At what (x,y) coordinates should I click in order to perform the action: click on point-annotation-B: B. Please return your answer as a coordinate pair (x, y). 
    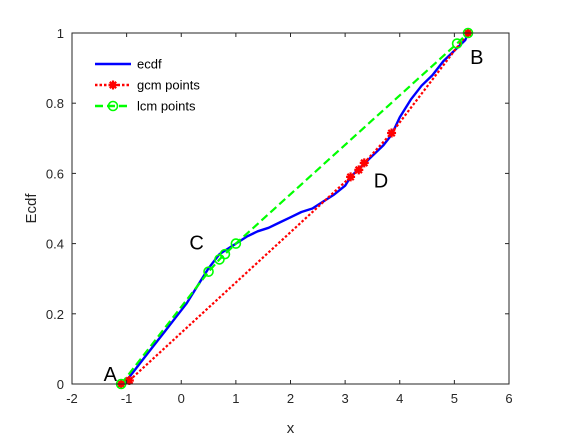
    Looking at the image, I should click on (476, 58).